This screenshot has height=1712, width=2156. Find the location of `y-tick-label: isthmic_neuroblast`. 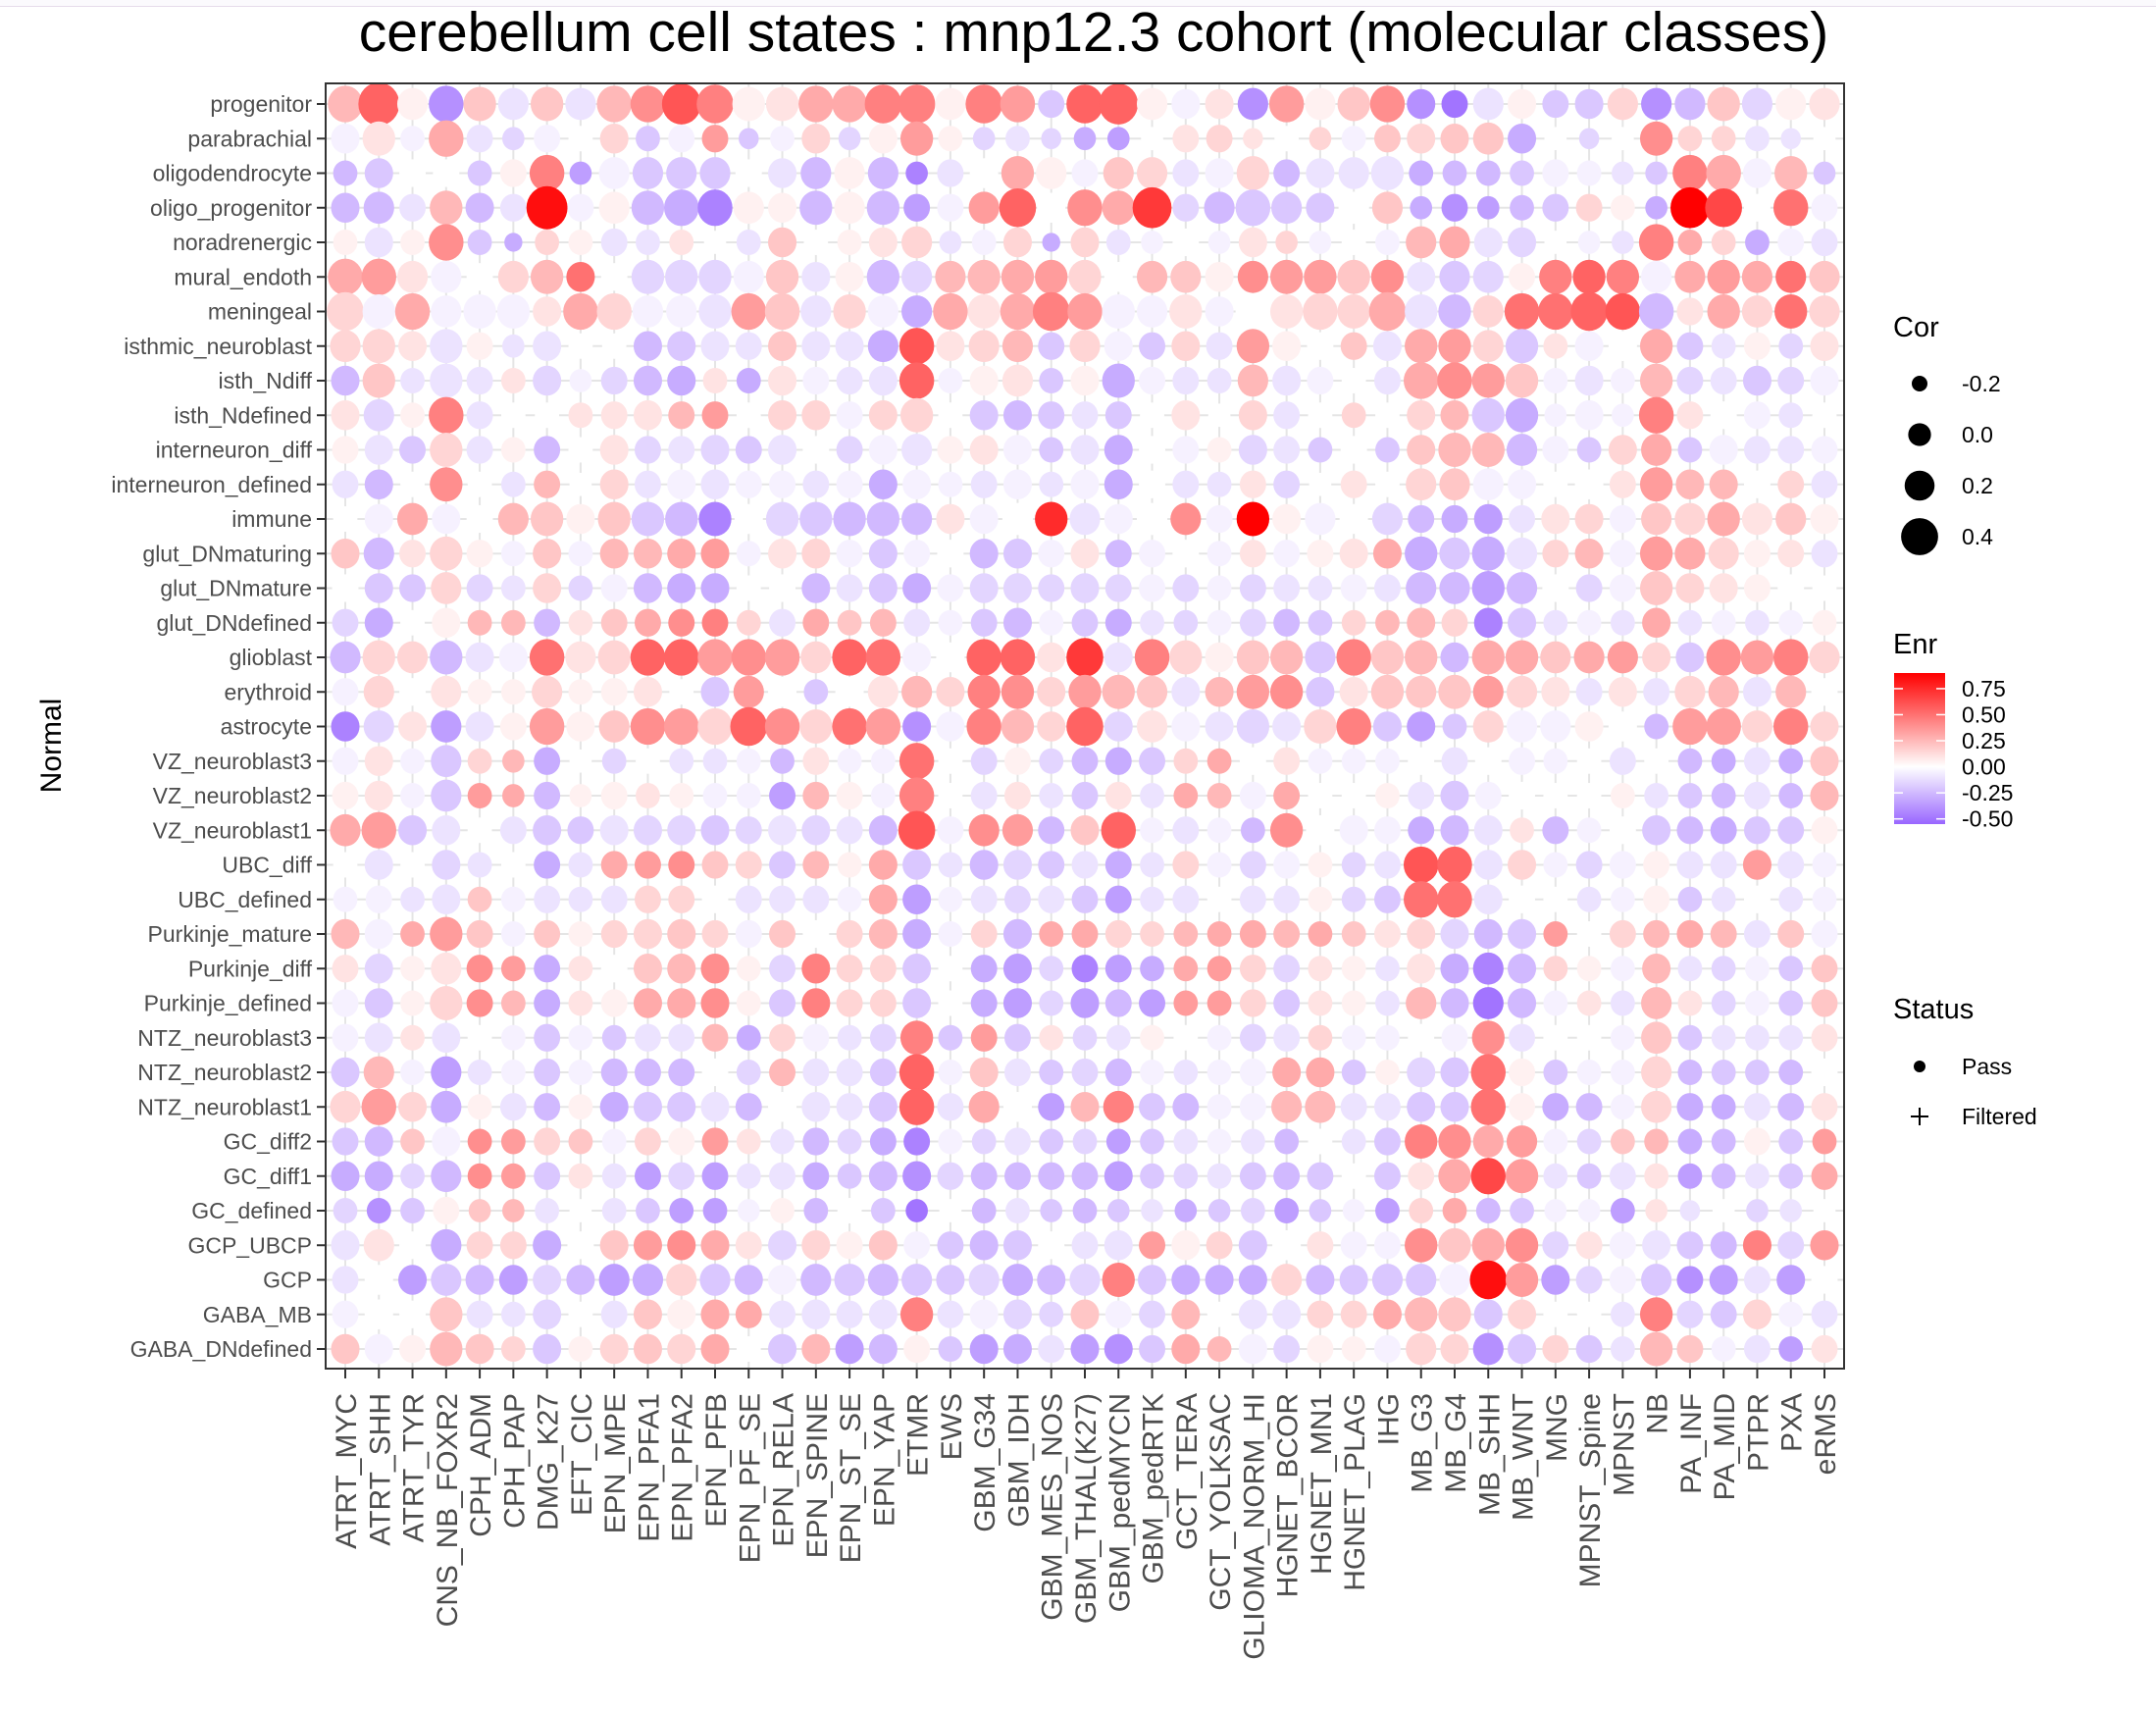

y-tick-label: isthmic_neuroblast is located at coordinates (218, 346).